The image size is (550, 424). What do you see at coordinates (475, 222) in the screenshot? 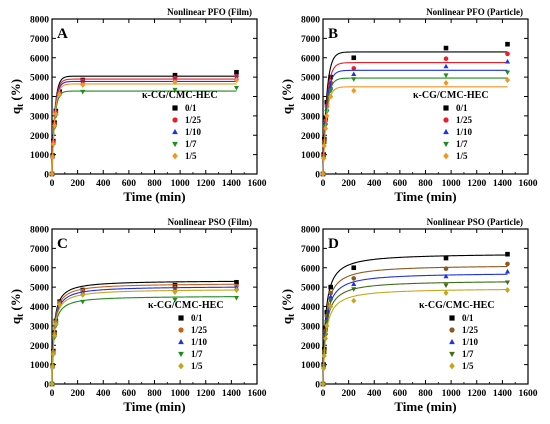
I see `panel-title: Nonlinear PSO (Particle)` at bounding box center [475, 222].